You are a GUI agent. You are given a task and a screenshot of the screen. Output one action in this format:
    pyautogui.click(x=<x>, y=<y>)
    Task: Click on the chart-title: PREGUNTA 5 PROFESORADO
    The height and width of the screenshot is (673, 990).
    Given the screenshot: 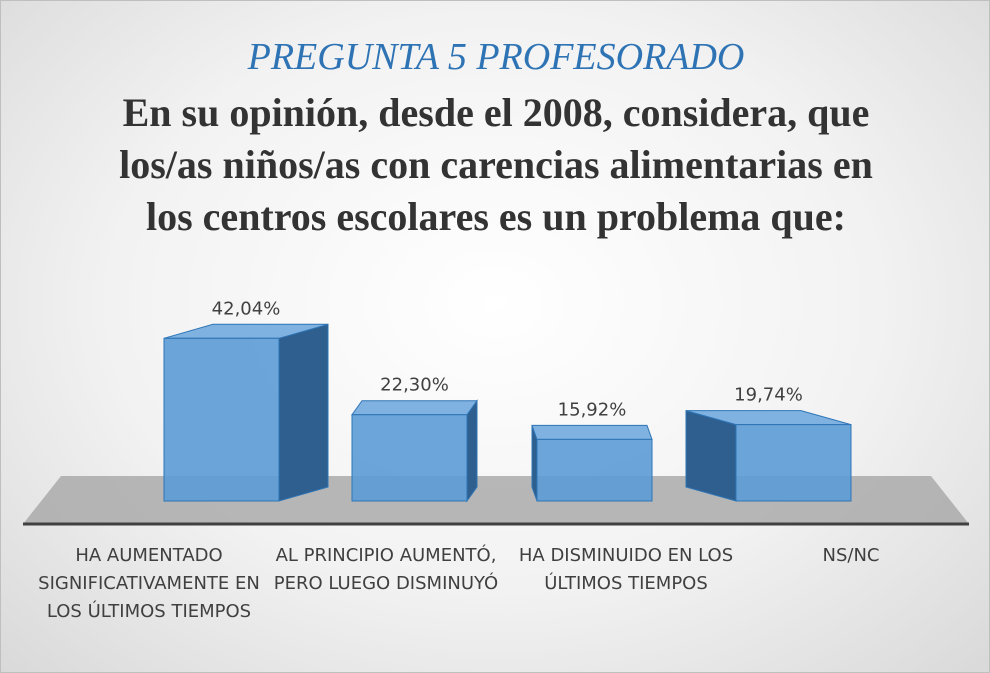 What is the action you would take?
    pyautogui.click(x=496, y=57)
    